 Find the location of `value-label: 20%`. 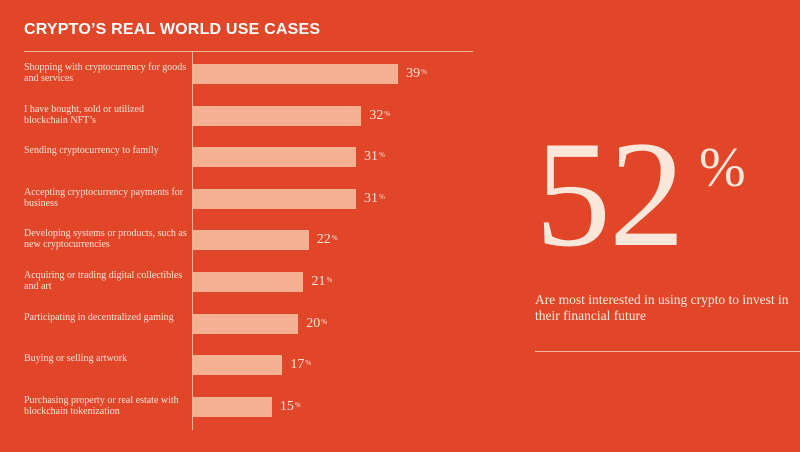

value-label: 20% is located at coordinates (317, 323).